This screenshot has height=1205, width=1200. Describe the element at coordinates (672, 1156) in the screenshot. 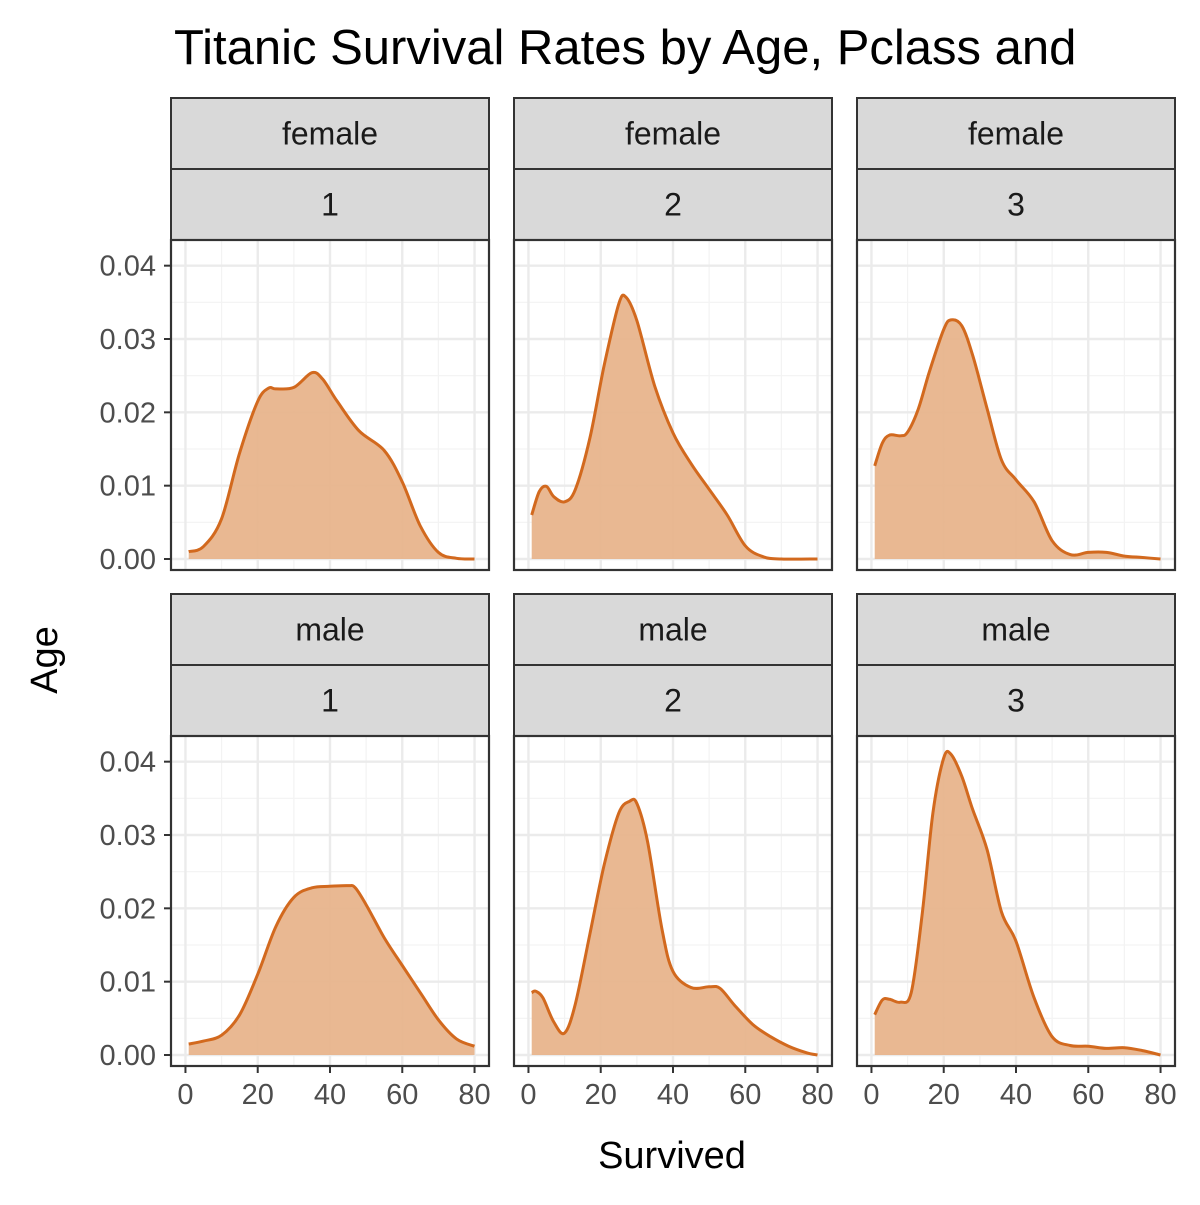

I see `x-axis-title: Survived` at that location.